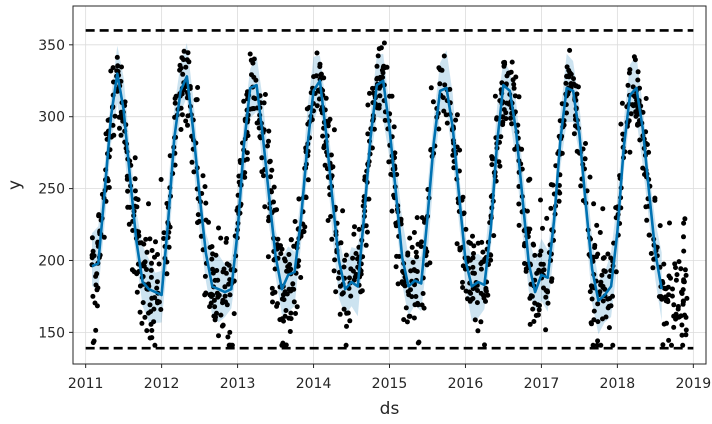 This screenshot has height=424, width=712. I want to click on y-axis-ticks: 150 200 250 300 350, so click(55, 189).